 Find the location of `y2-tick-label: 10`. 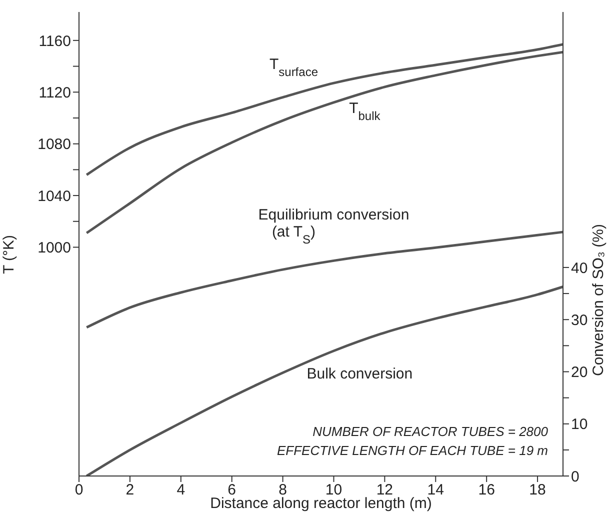

y2-tick-label: 10 is located at coordinates (579, 425).